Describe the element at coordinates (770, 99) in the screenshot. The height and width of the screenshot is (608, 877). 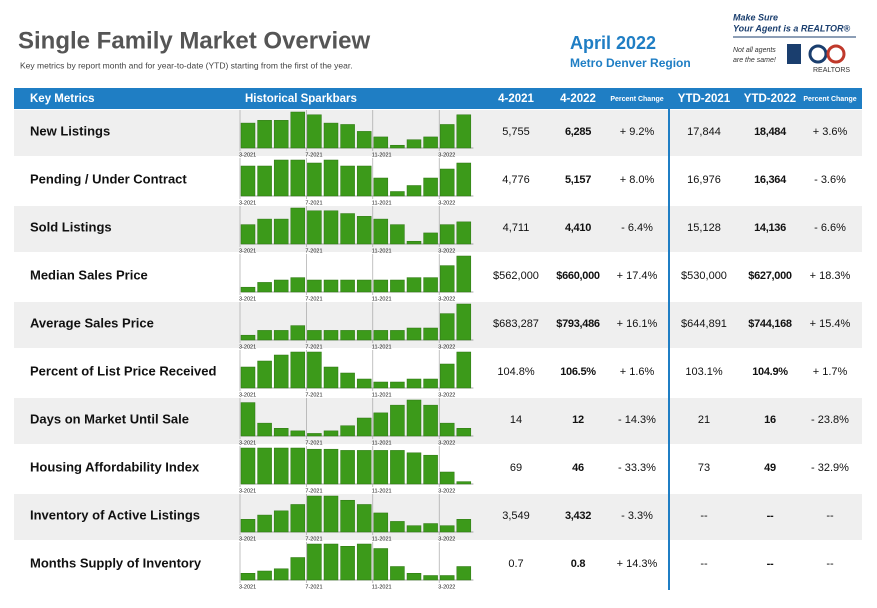
I see `column-header: YTD-2022` at that location.